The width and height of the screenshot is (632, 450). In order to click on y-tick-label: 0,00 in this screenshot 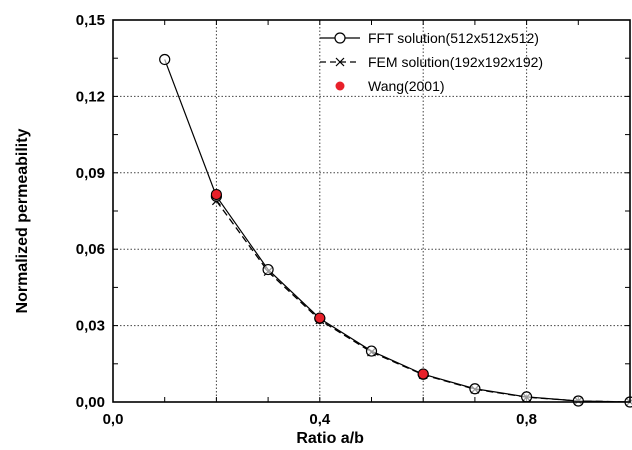, I will do `click(90, 402)`.